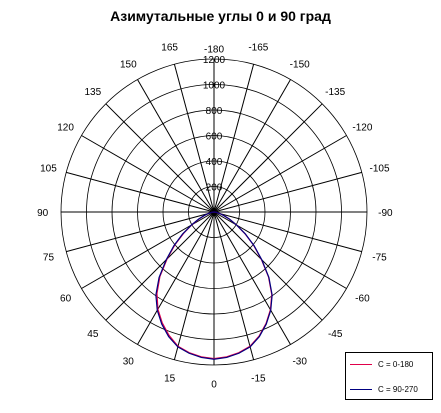  Describe the element at coordinates (214, 49) in the screenshot. I see `angle-tick-label: -180` at that location.